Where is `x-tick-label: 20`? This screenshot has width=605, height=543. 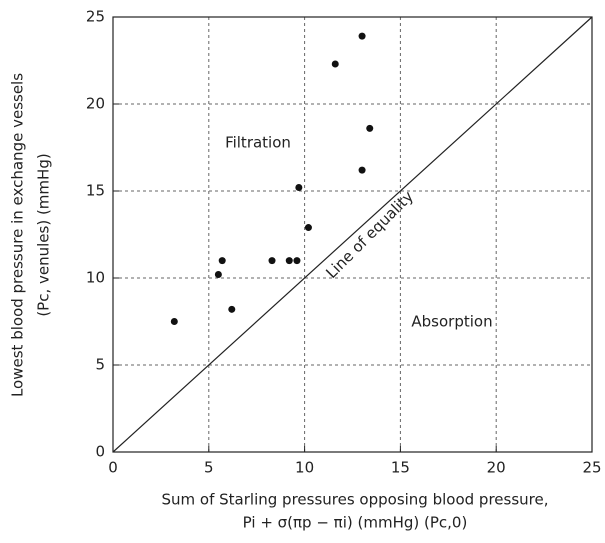 x-tick-label: 20 is located at coordinates (496, 468).